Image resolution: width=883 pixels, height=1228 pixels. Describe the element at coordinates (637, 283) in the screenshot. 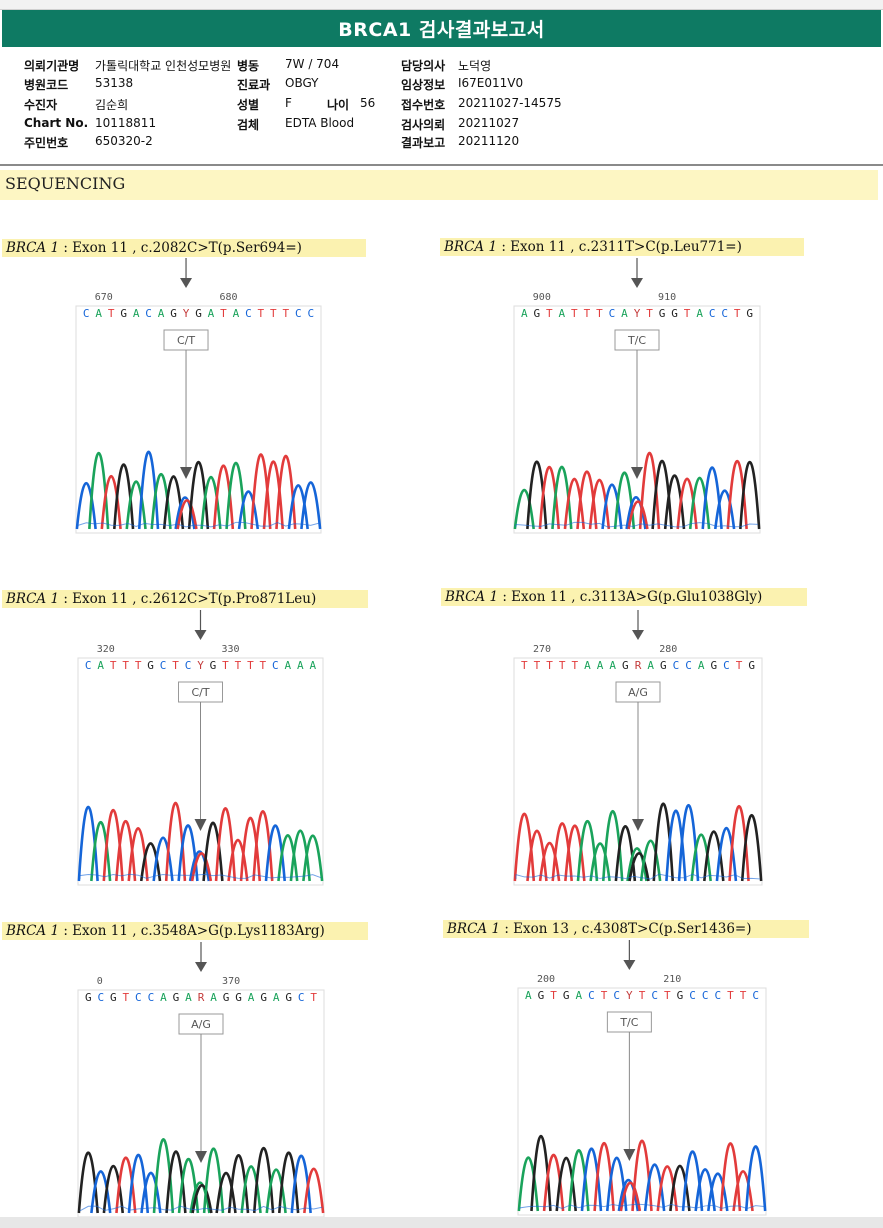

I see `down-arrow-icon` at that location.